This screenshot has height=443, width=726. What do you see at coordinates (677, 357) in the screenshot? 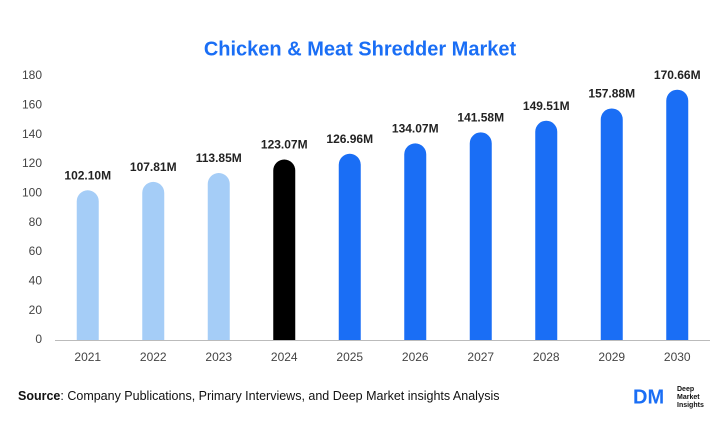
I see `x-tick-label: 2030` at bounding box center [677, 357].